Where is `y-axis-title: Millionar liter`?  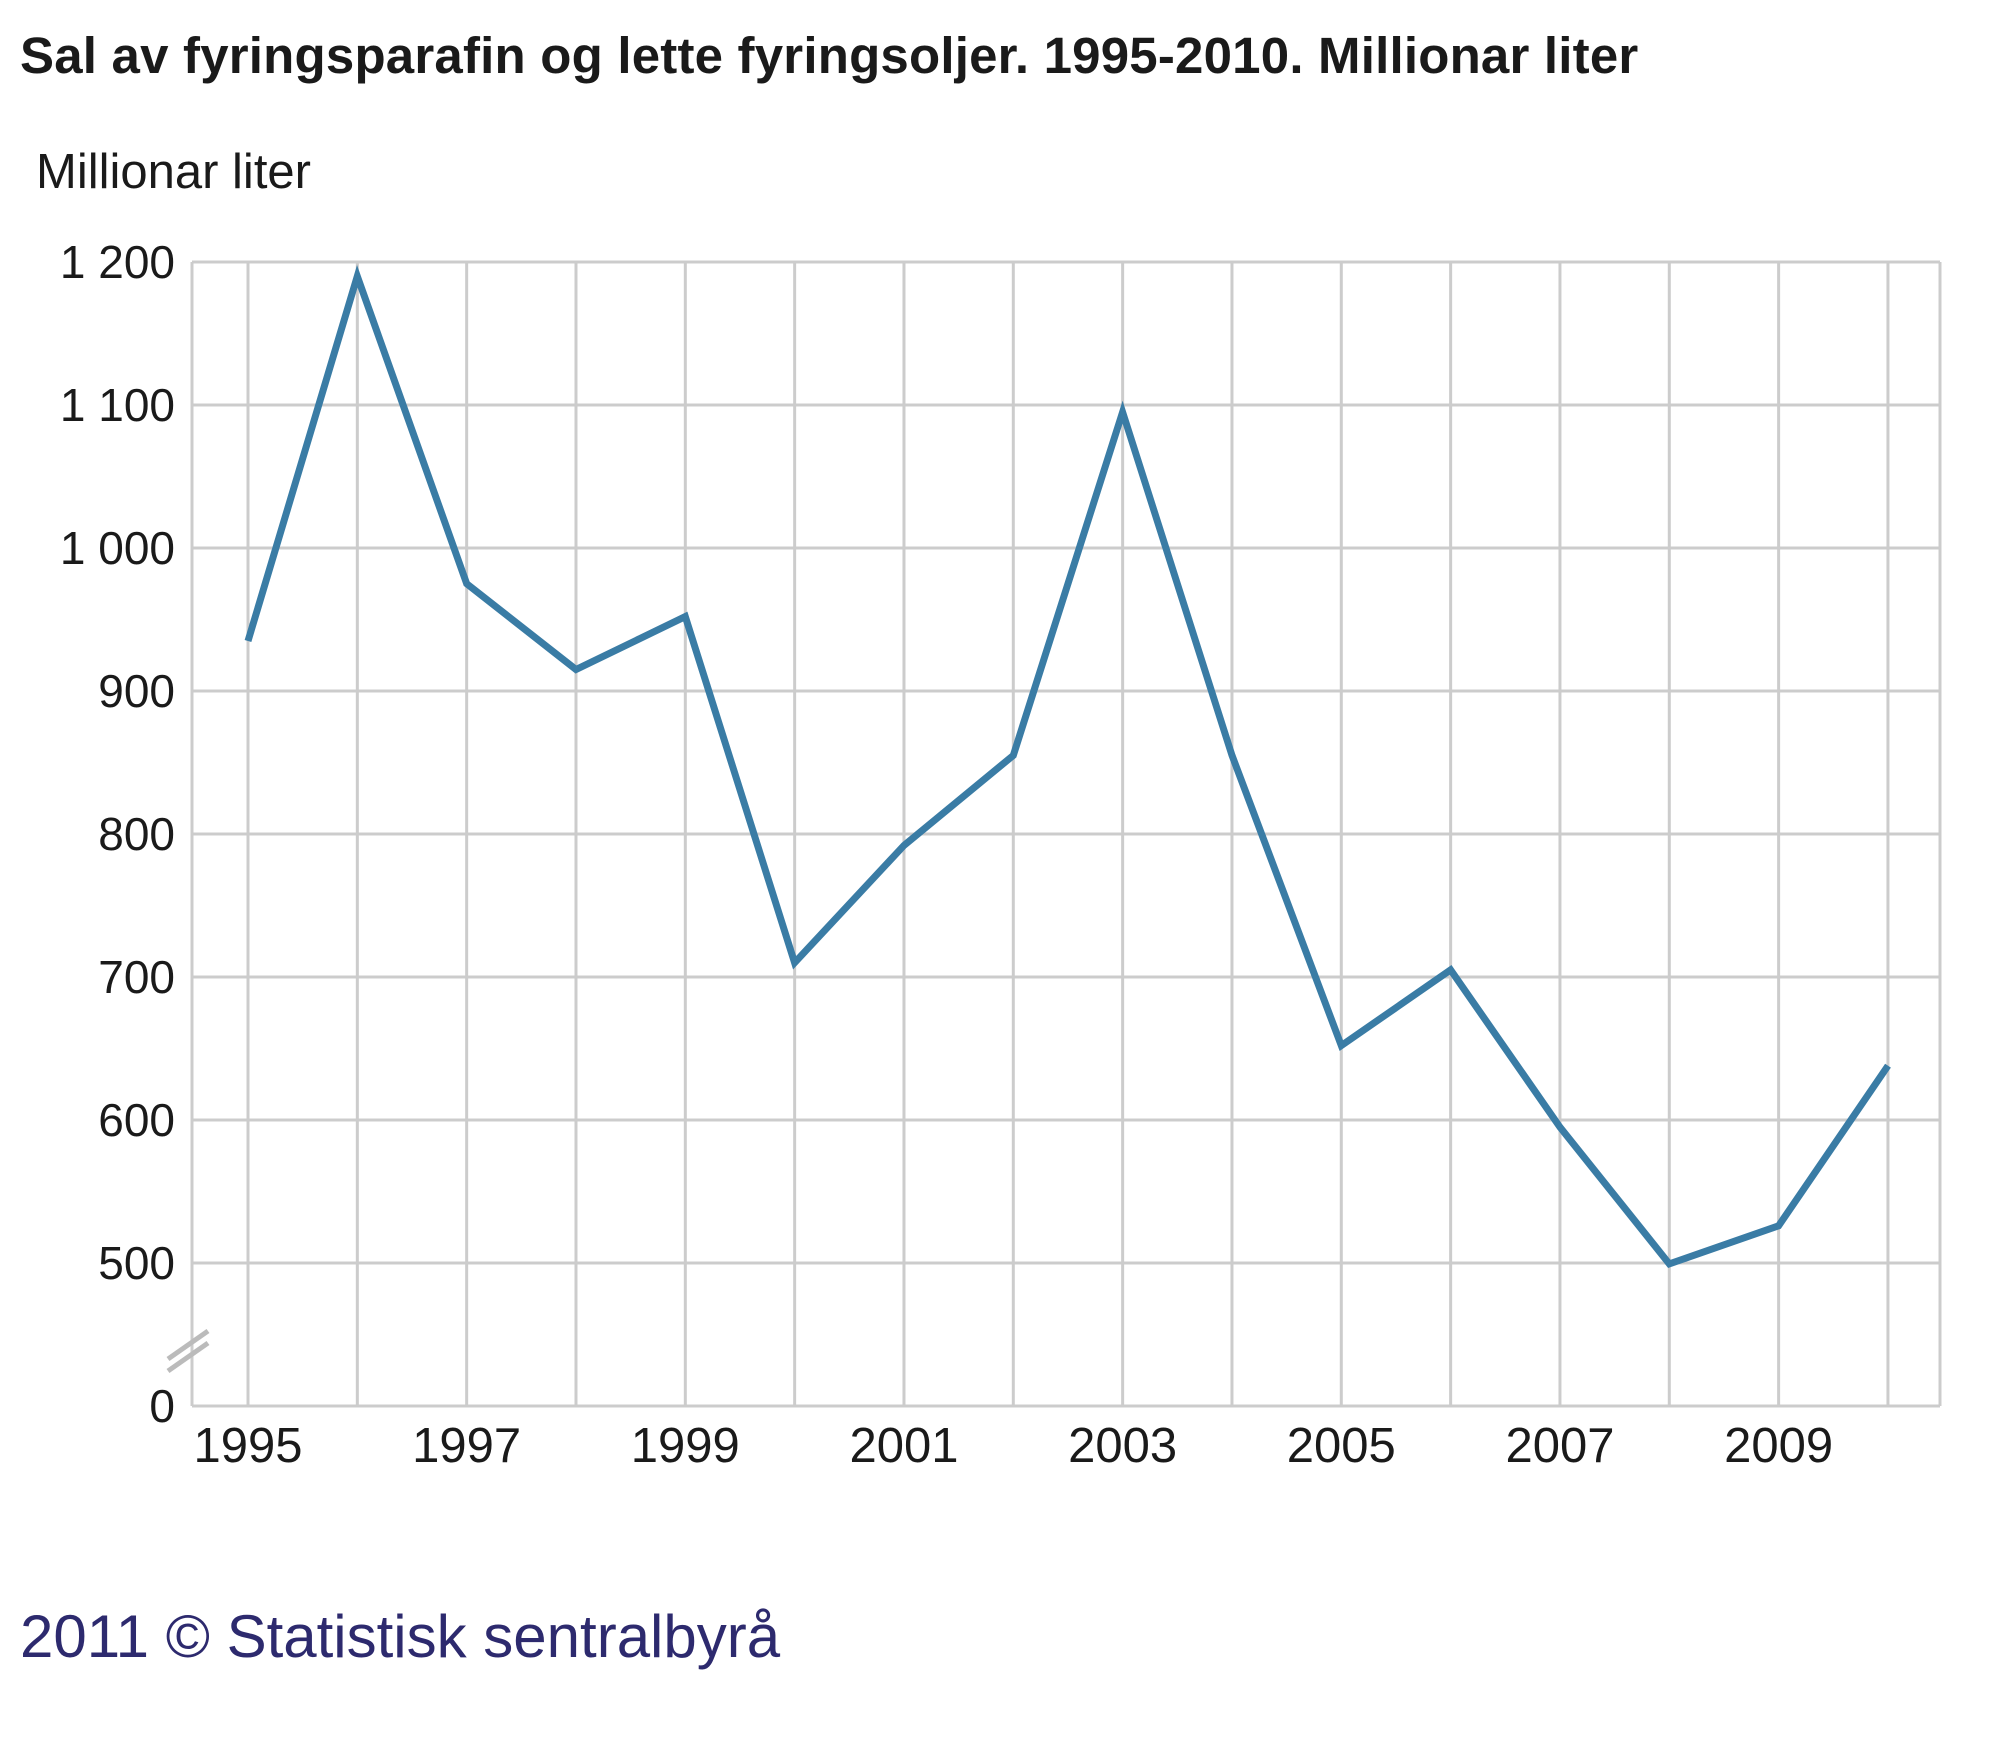 y-axis-title: Millionar liter is located at coordinates (173, 172).